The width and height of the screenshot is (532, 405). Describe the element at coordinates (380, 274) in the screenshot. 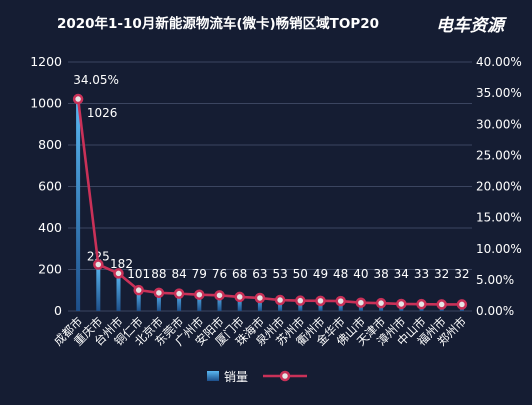

I see `bar-value-label: 38` at that location.